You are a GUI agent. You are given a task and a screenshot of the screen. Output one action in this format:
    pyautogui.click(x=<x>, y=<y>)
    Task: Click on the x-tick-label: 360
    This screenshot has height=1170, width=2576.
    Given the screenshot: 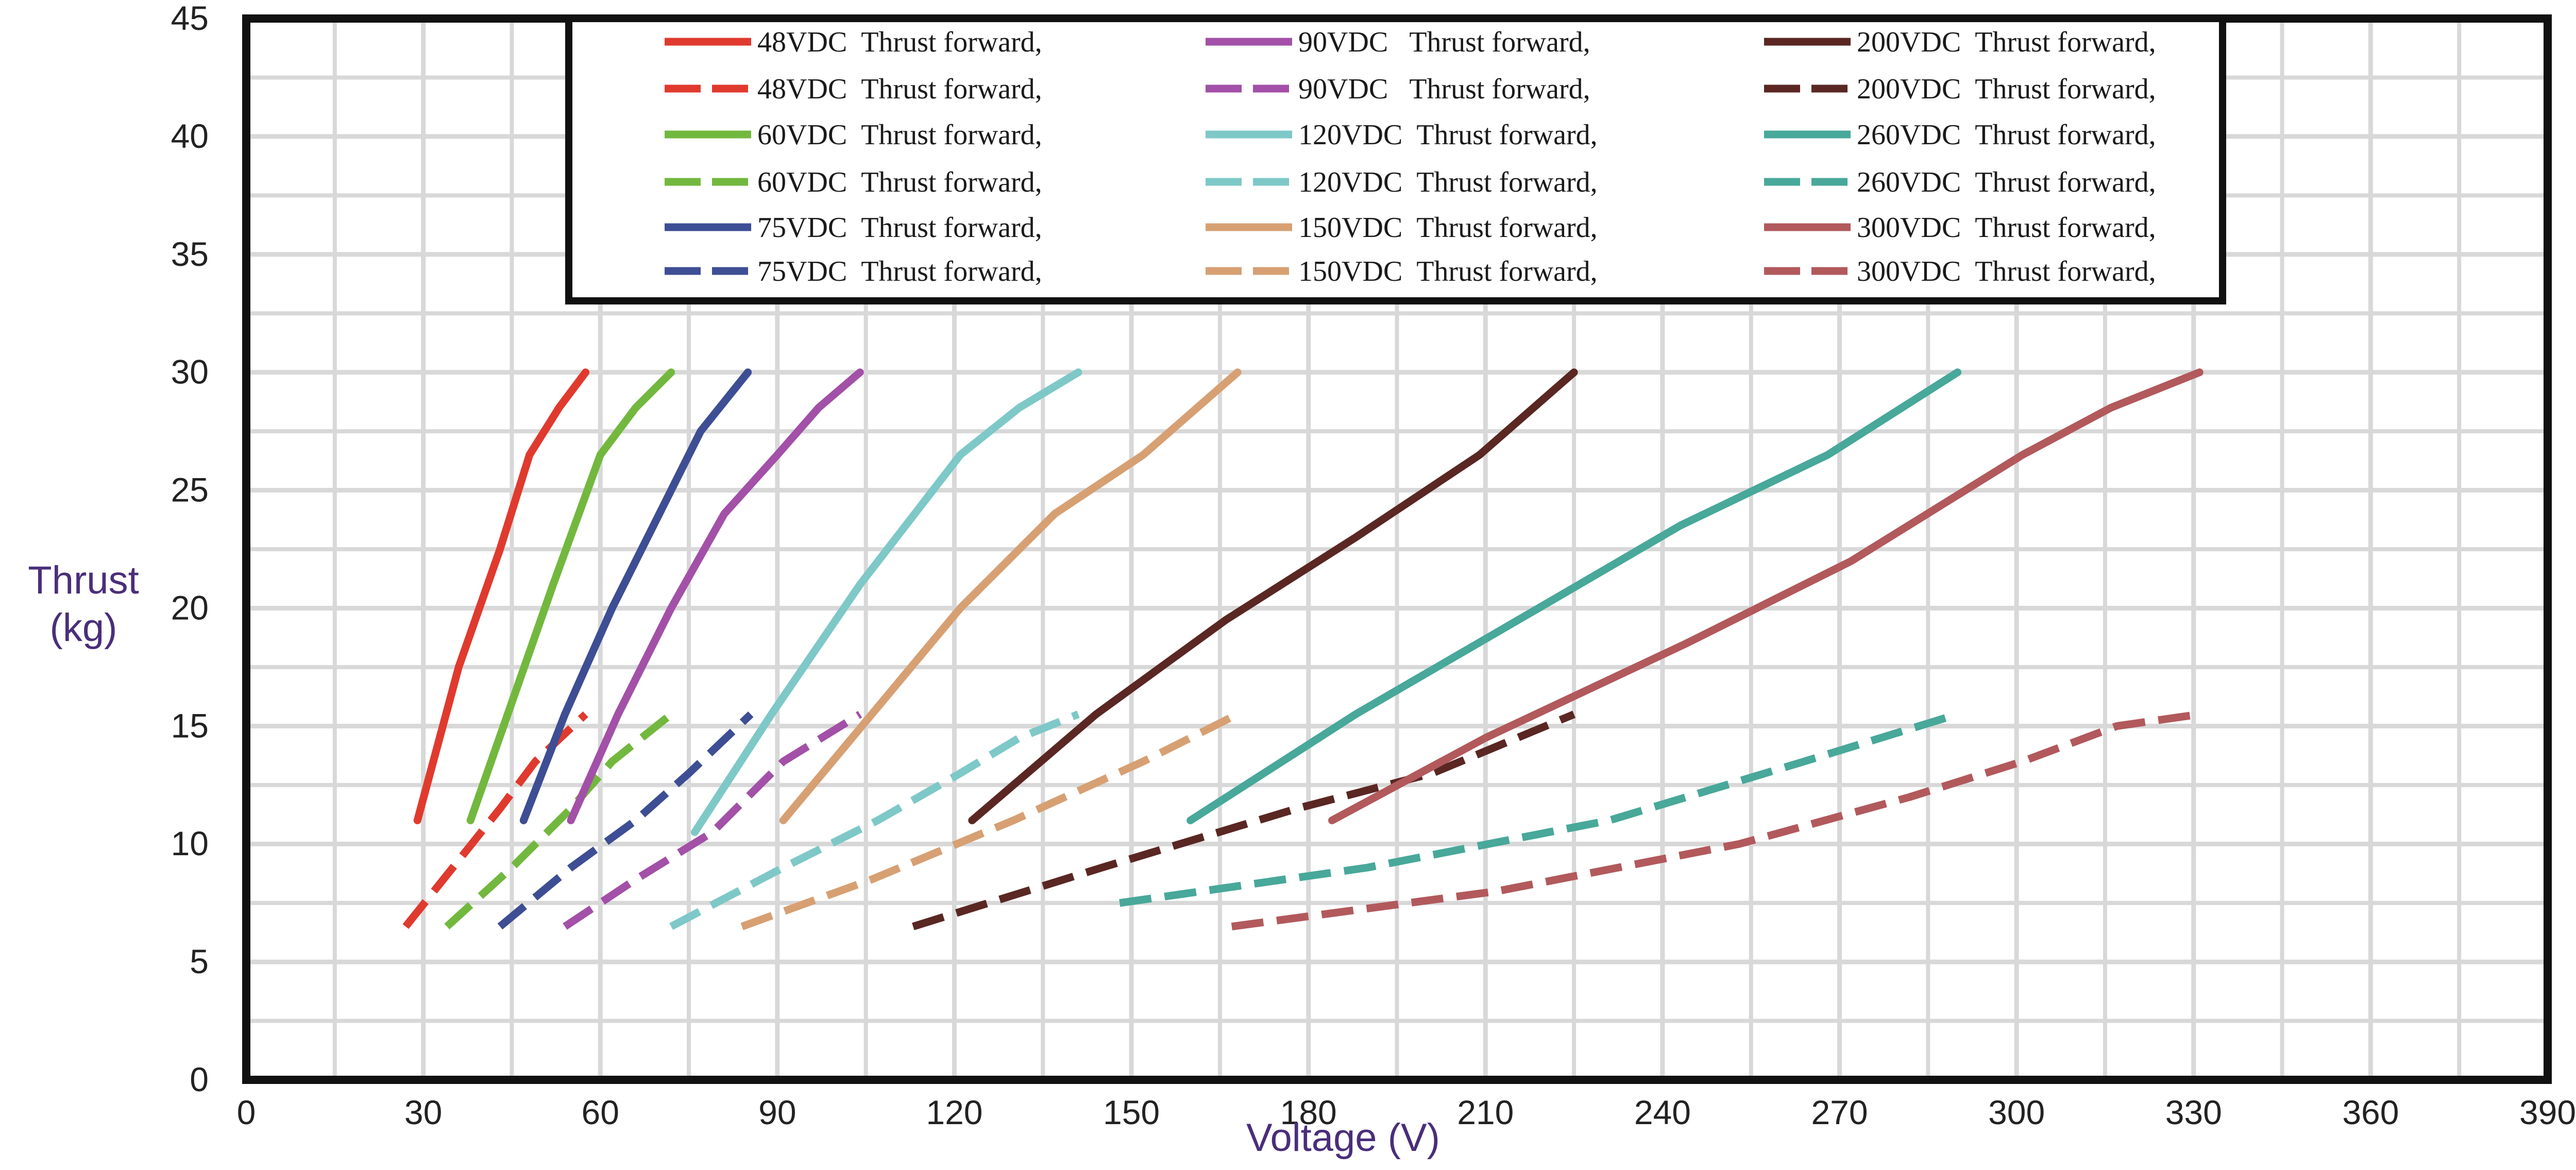 What is the action you would take?
    pyautogui.click(x=2370, y=1112)
    